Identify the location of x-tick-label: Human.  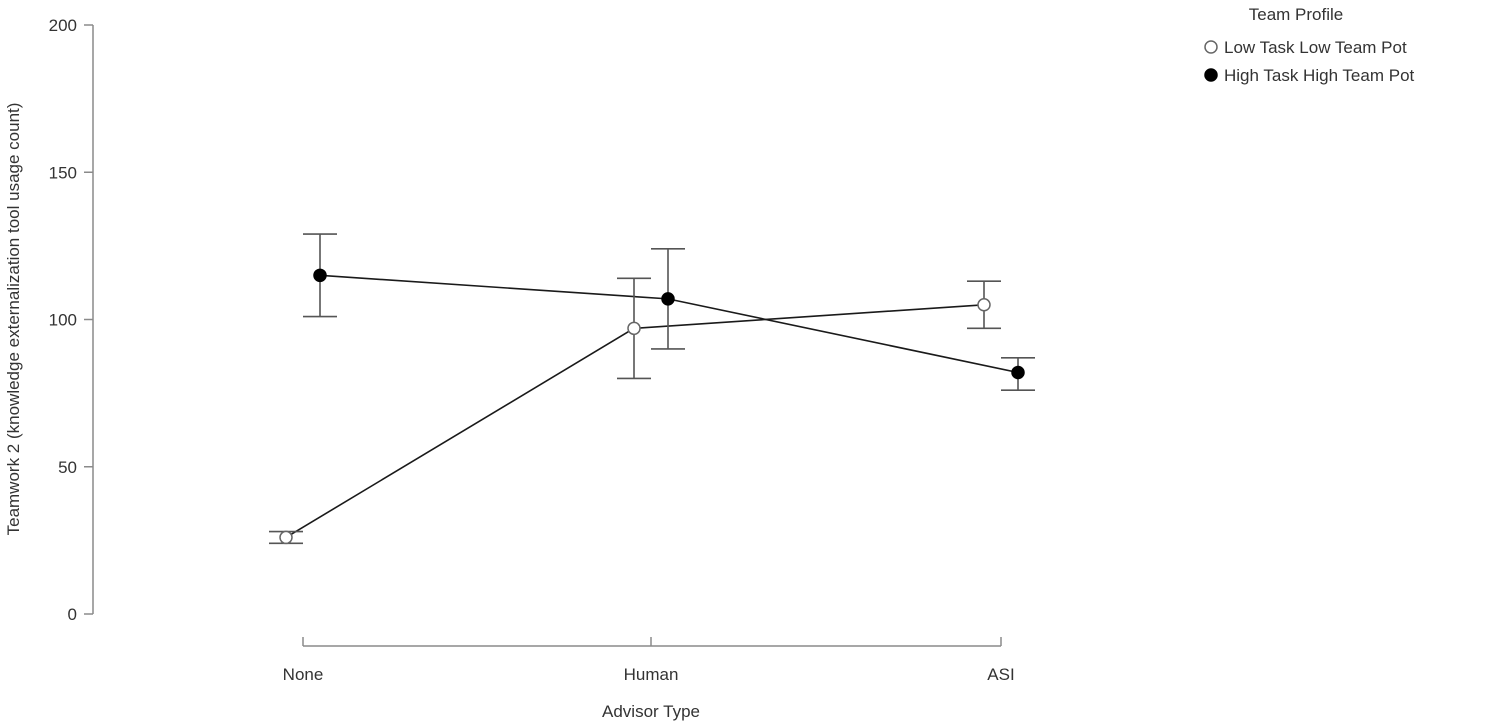
(651, 674).